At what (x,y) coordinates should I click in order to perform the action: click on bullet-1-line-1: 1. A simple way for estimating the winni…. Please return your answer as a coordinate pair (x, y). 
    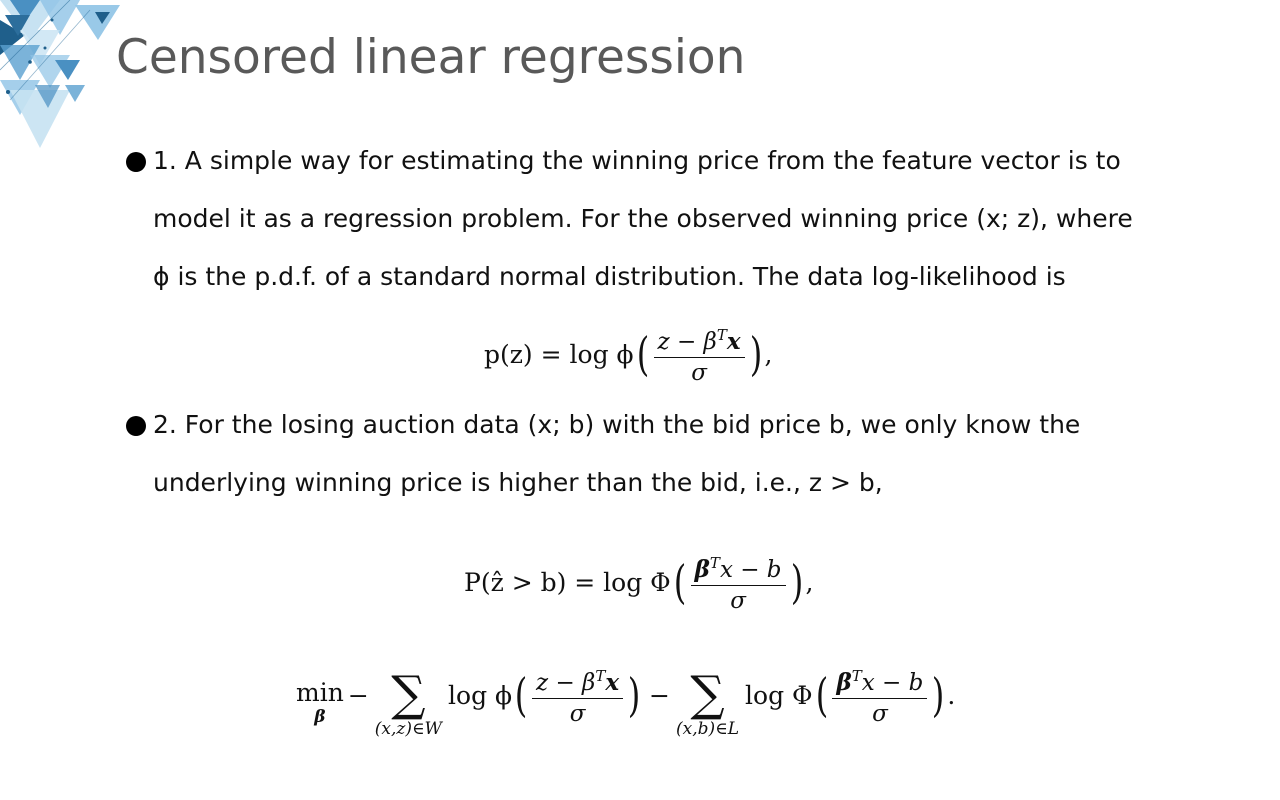
    Looking at the image, I should click on (637, 160).